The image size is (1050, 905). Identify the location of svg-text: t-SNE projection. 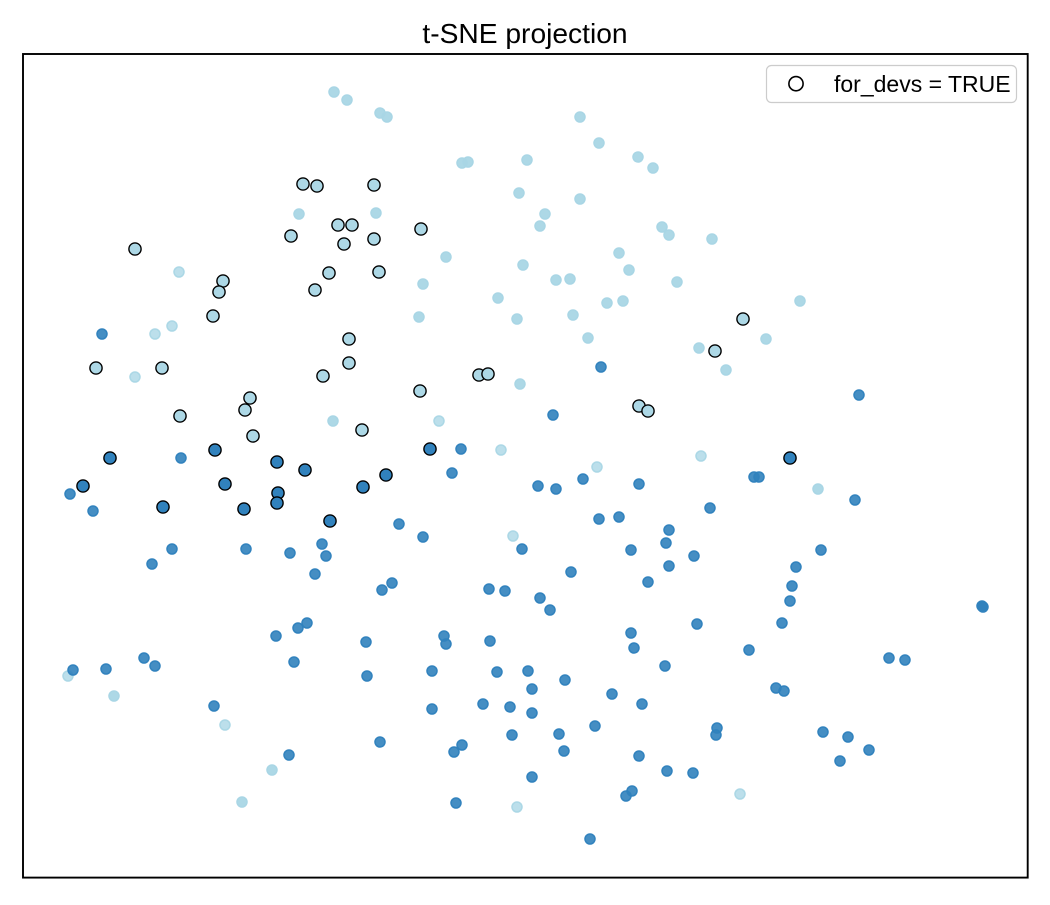
(524, 33).